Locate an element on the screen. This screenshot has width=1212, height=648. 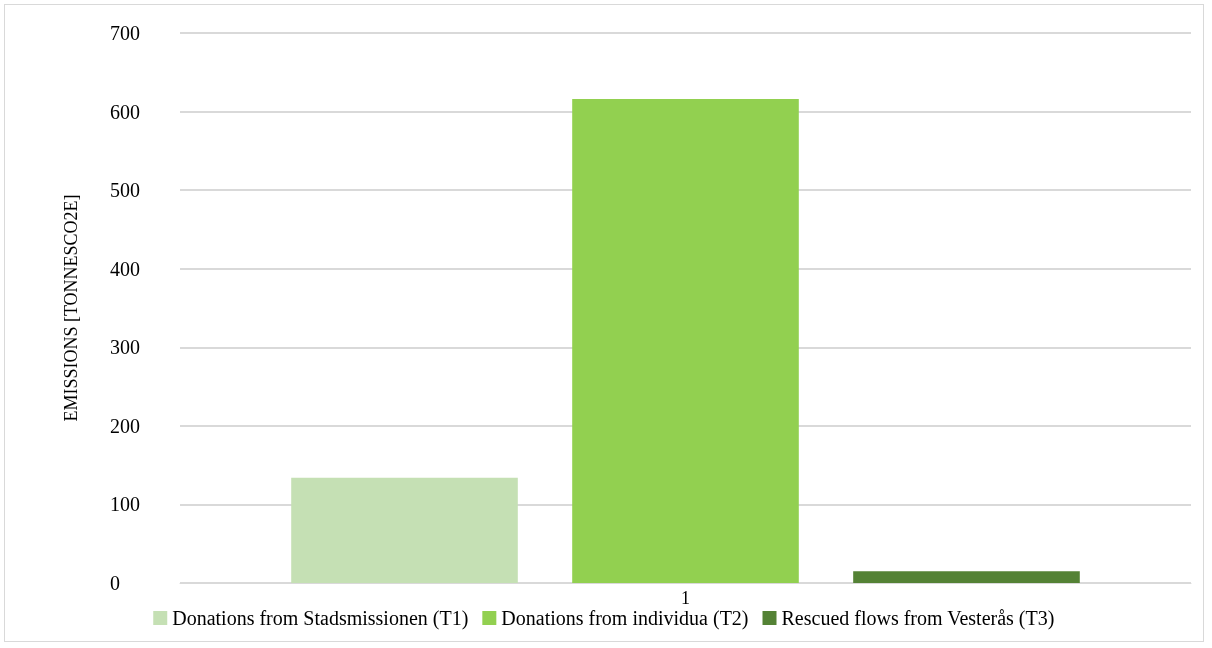
y-tick-label: 200 is located at coordinates (125, 425).